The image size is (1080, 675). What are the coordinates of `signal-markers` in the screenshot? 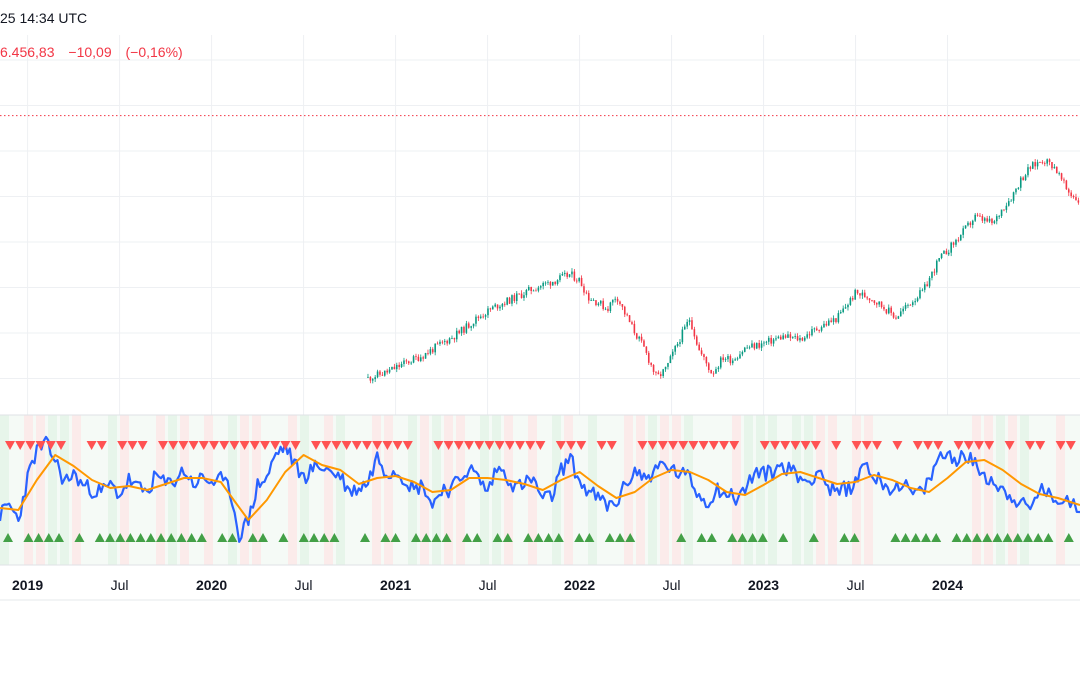 It's located at (539, 491).